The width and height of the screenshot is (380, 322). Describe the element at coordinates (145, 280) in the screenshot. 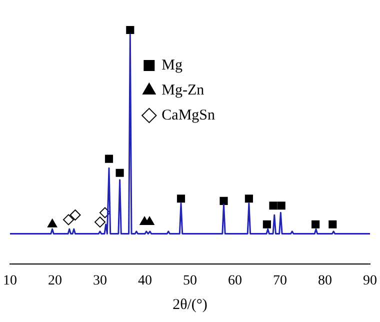

I see `x-tick-label: 40` at that location.